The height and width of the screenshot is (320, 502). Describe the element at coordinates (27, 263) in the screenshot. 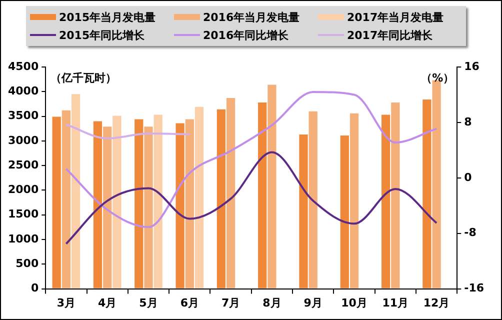

I see `y-tick-label: 500` at that location.